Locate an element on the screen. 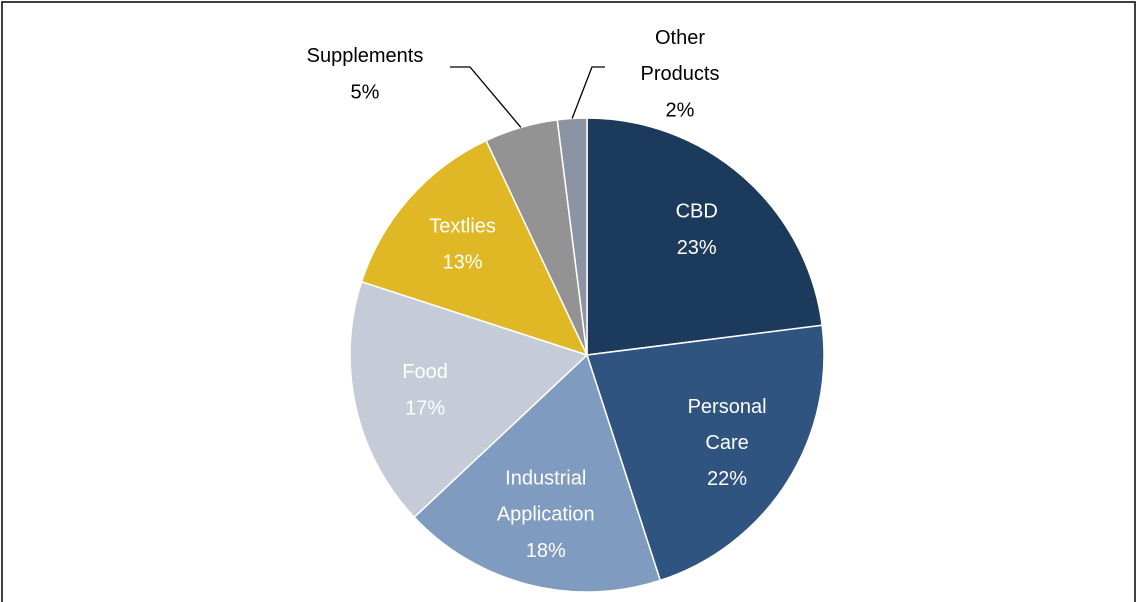  label-line: Application is located at coordinates (546, 515).